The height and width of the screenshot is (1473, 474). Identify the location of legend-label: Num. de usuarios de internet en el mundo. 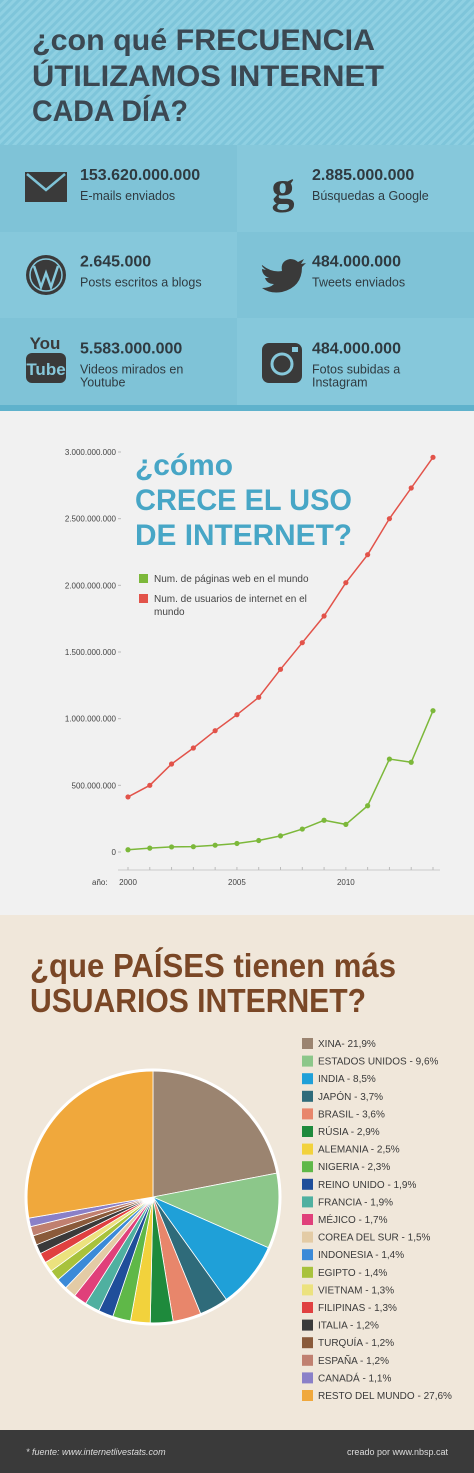
(230, 606).